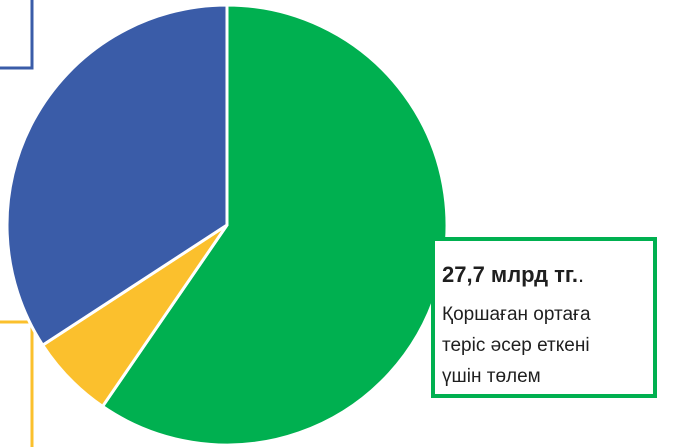 Image resolution: width=682 pixels, height=447 pixels. I want to click on category-label: үшін төлем, so click(491, 376).